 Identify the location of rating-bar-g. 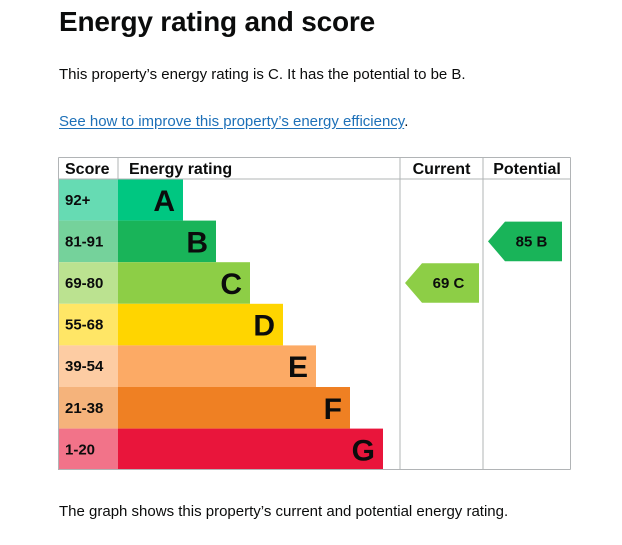
(250, 449).